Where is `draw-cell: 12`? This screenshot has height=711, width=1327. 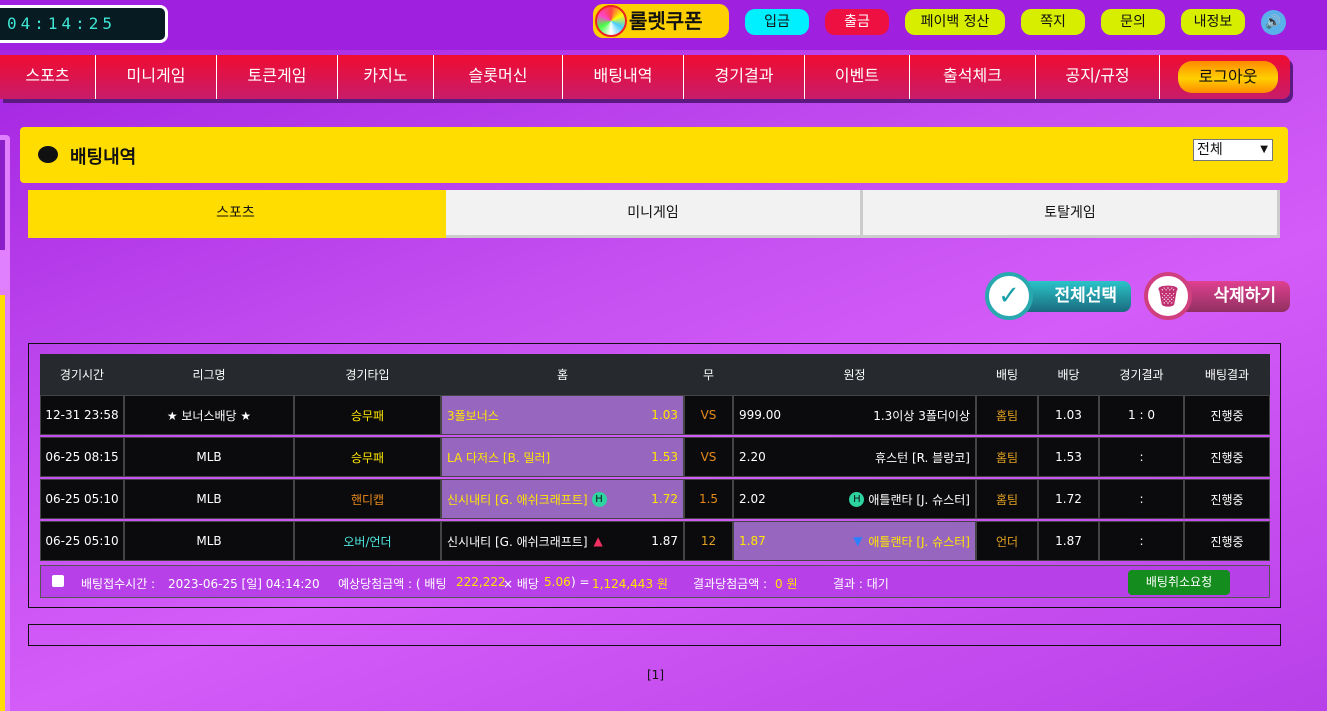
draw-cell: 12 is located at coordinates (708, 541).